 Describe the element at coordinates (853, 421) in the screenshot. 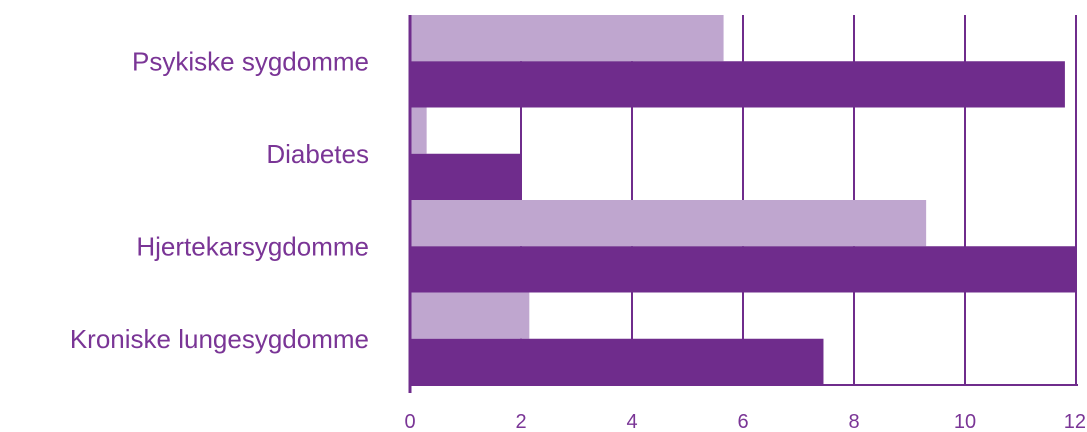

I see `x-tick-label: 8` at that location.